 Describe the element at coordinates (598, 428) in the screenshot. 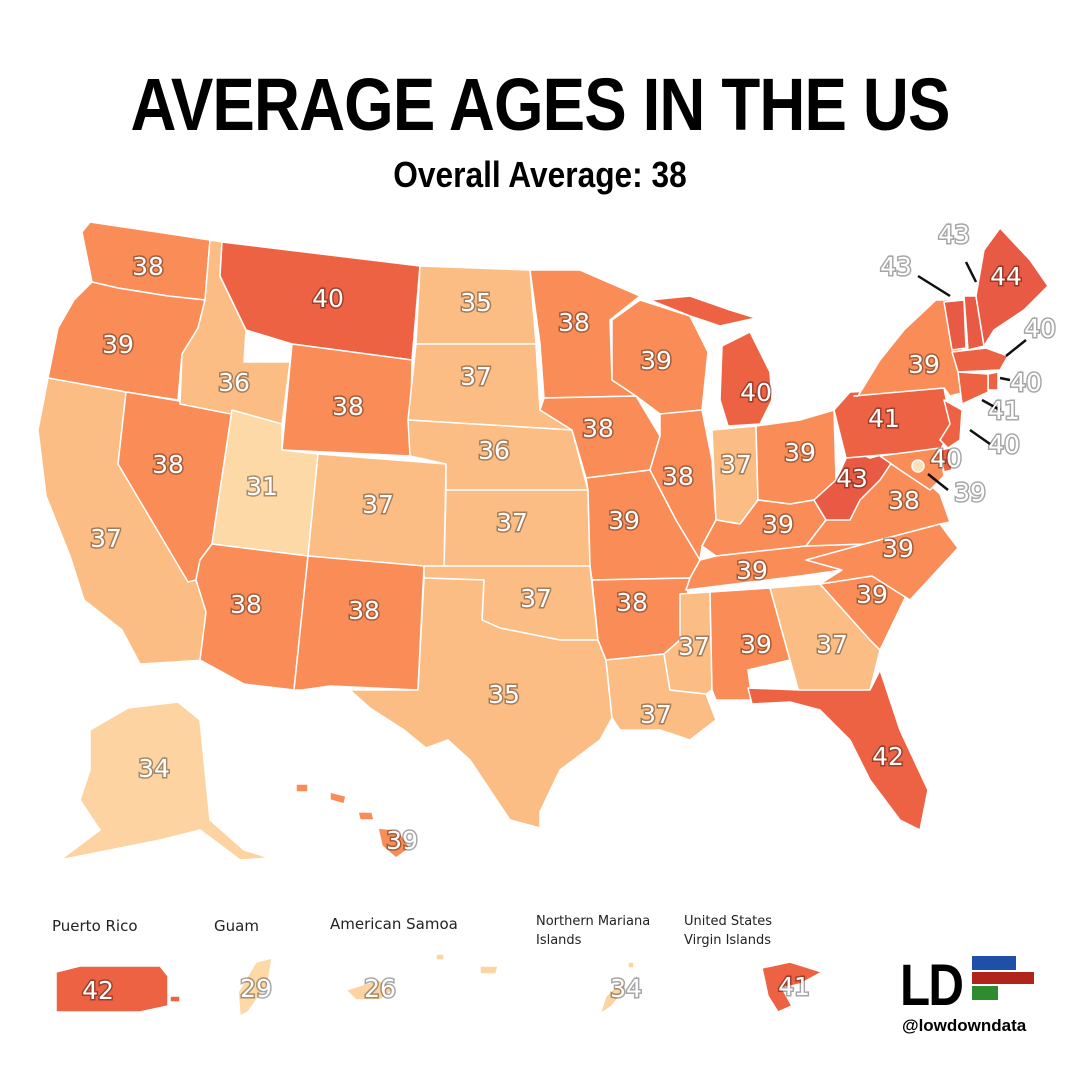

I see `age-label-ia: 38` at that location.